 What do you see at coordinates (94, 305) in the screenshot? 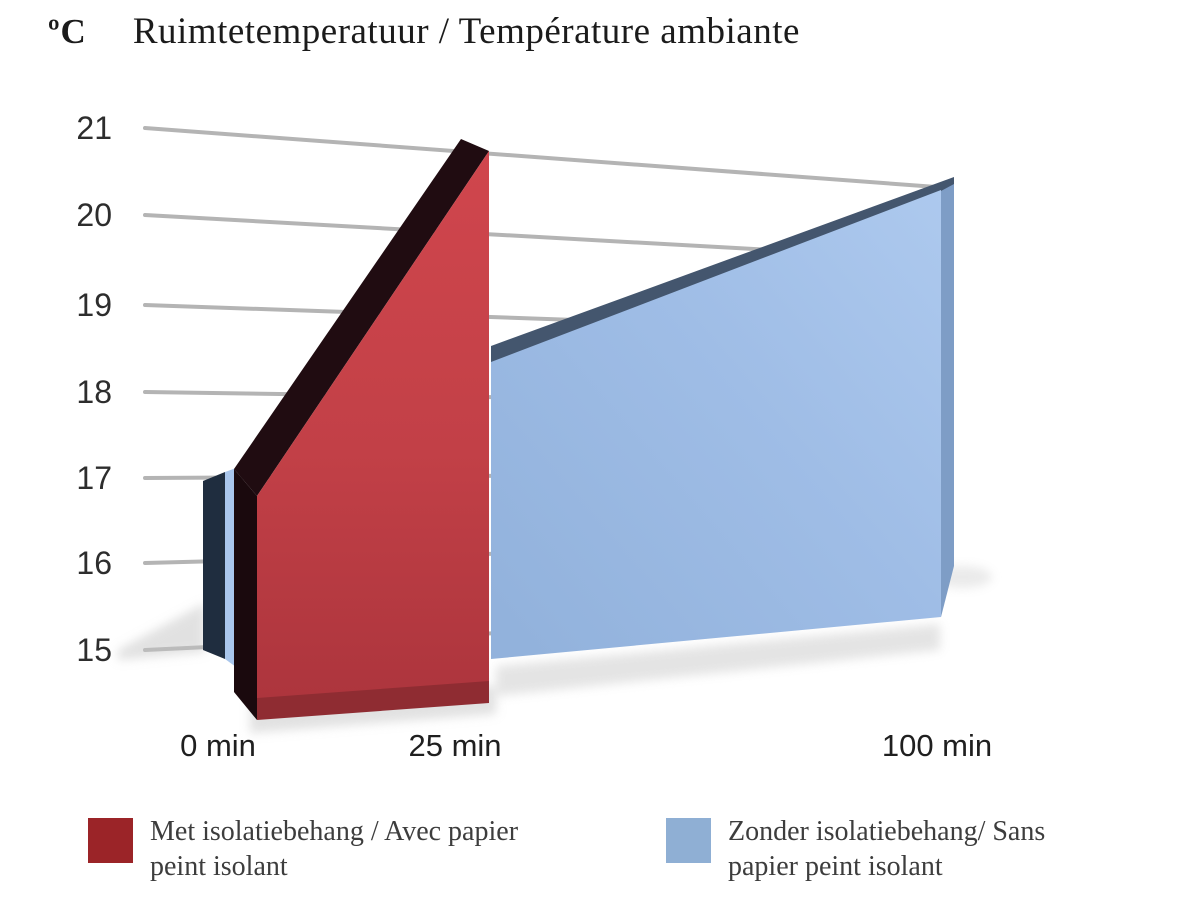
I see `y-tick-19: 19` at bounding box center [94, 305].